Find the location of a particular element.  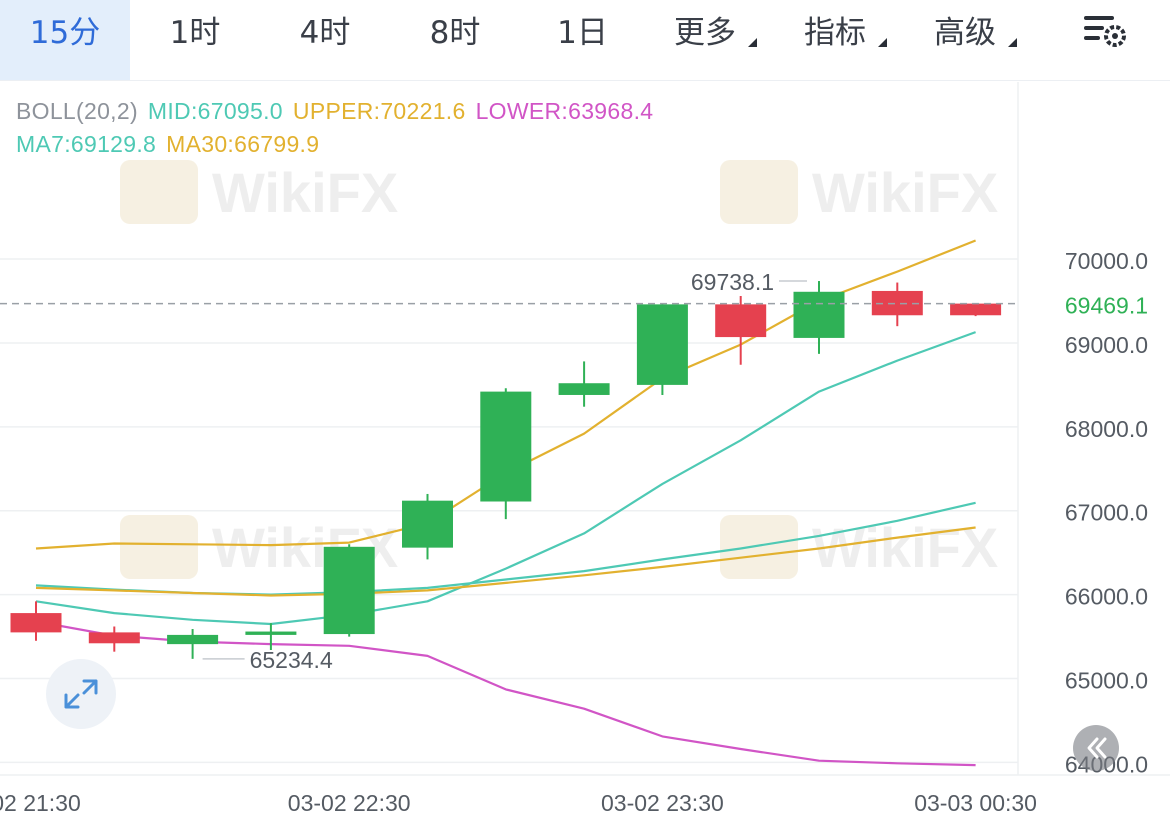

boll-upper-value: UPPER:70221.6 is located at coordinates (379, 111).